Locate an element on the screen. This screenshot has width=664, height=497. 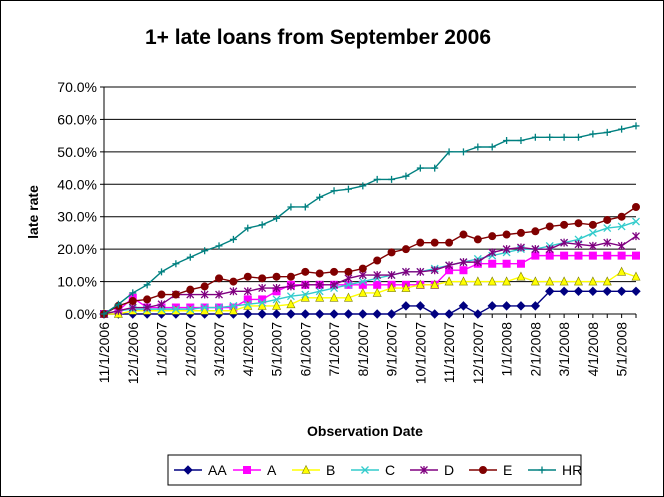
y-tick-label: 20.0% is located at coordinates (77, 249).